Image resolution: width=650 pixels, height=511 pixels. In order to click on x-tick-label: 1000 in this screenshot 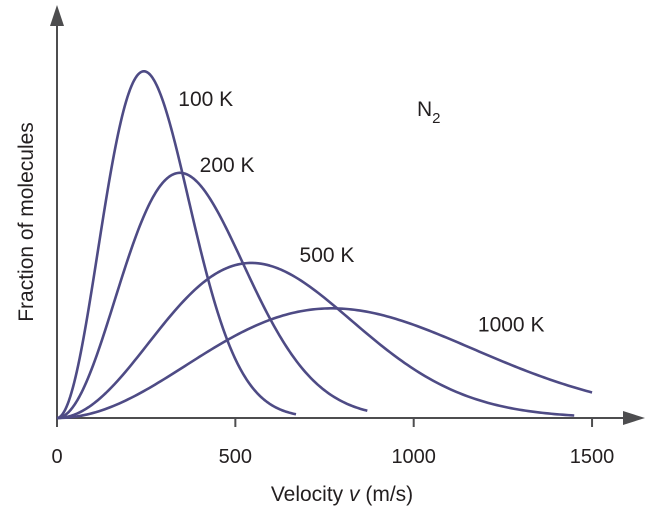, I will do `click(413, 457)`.